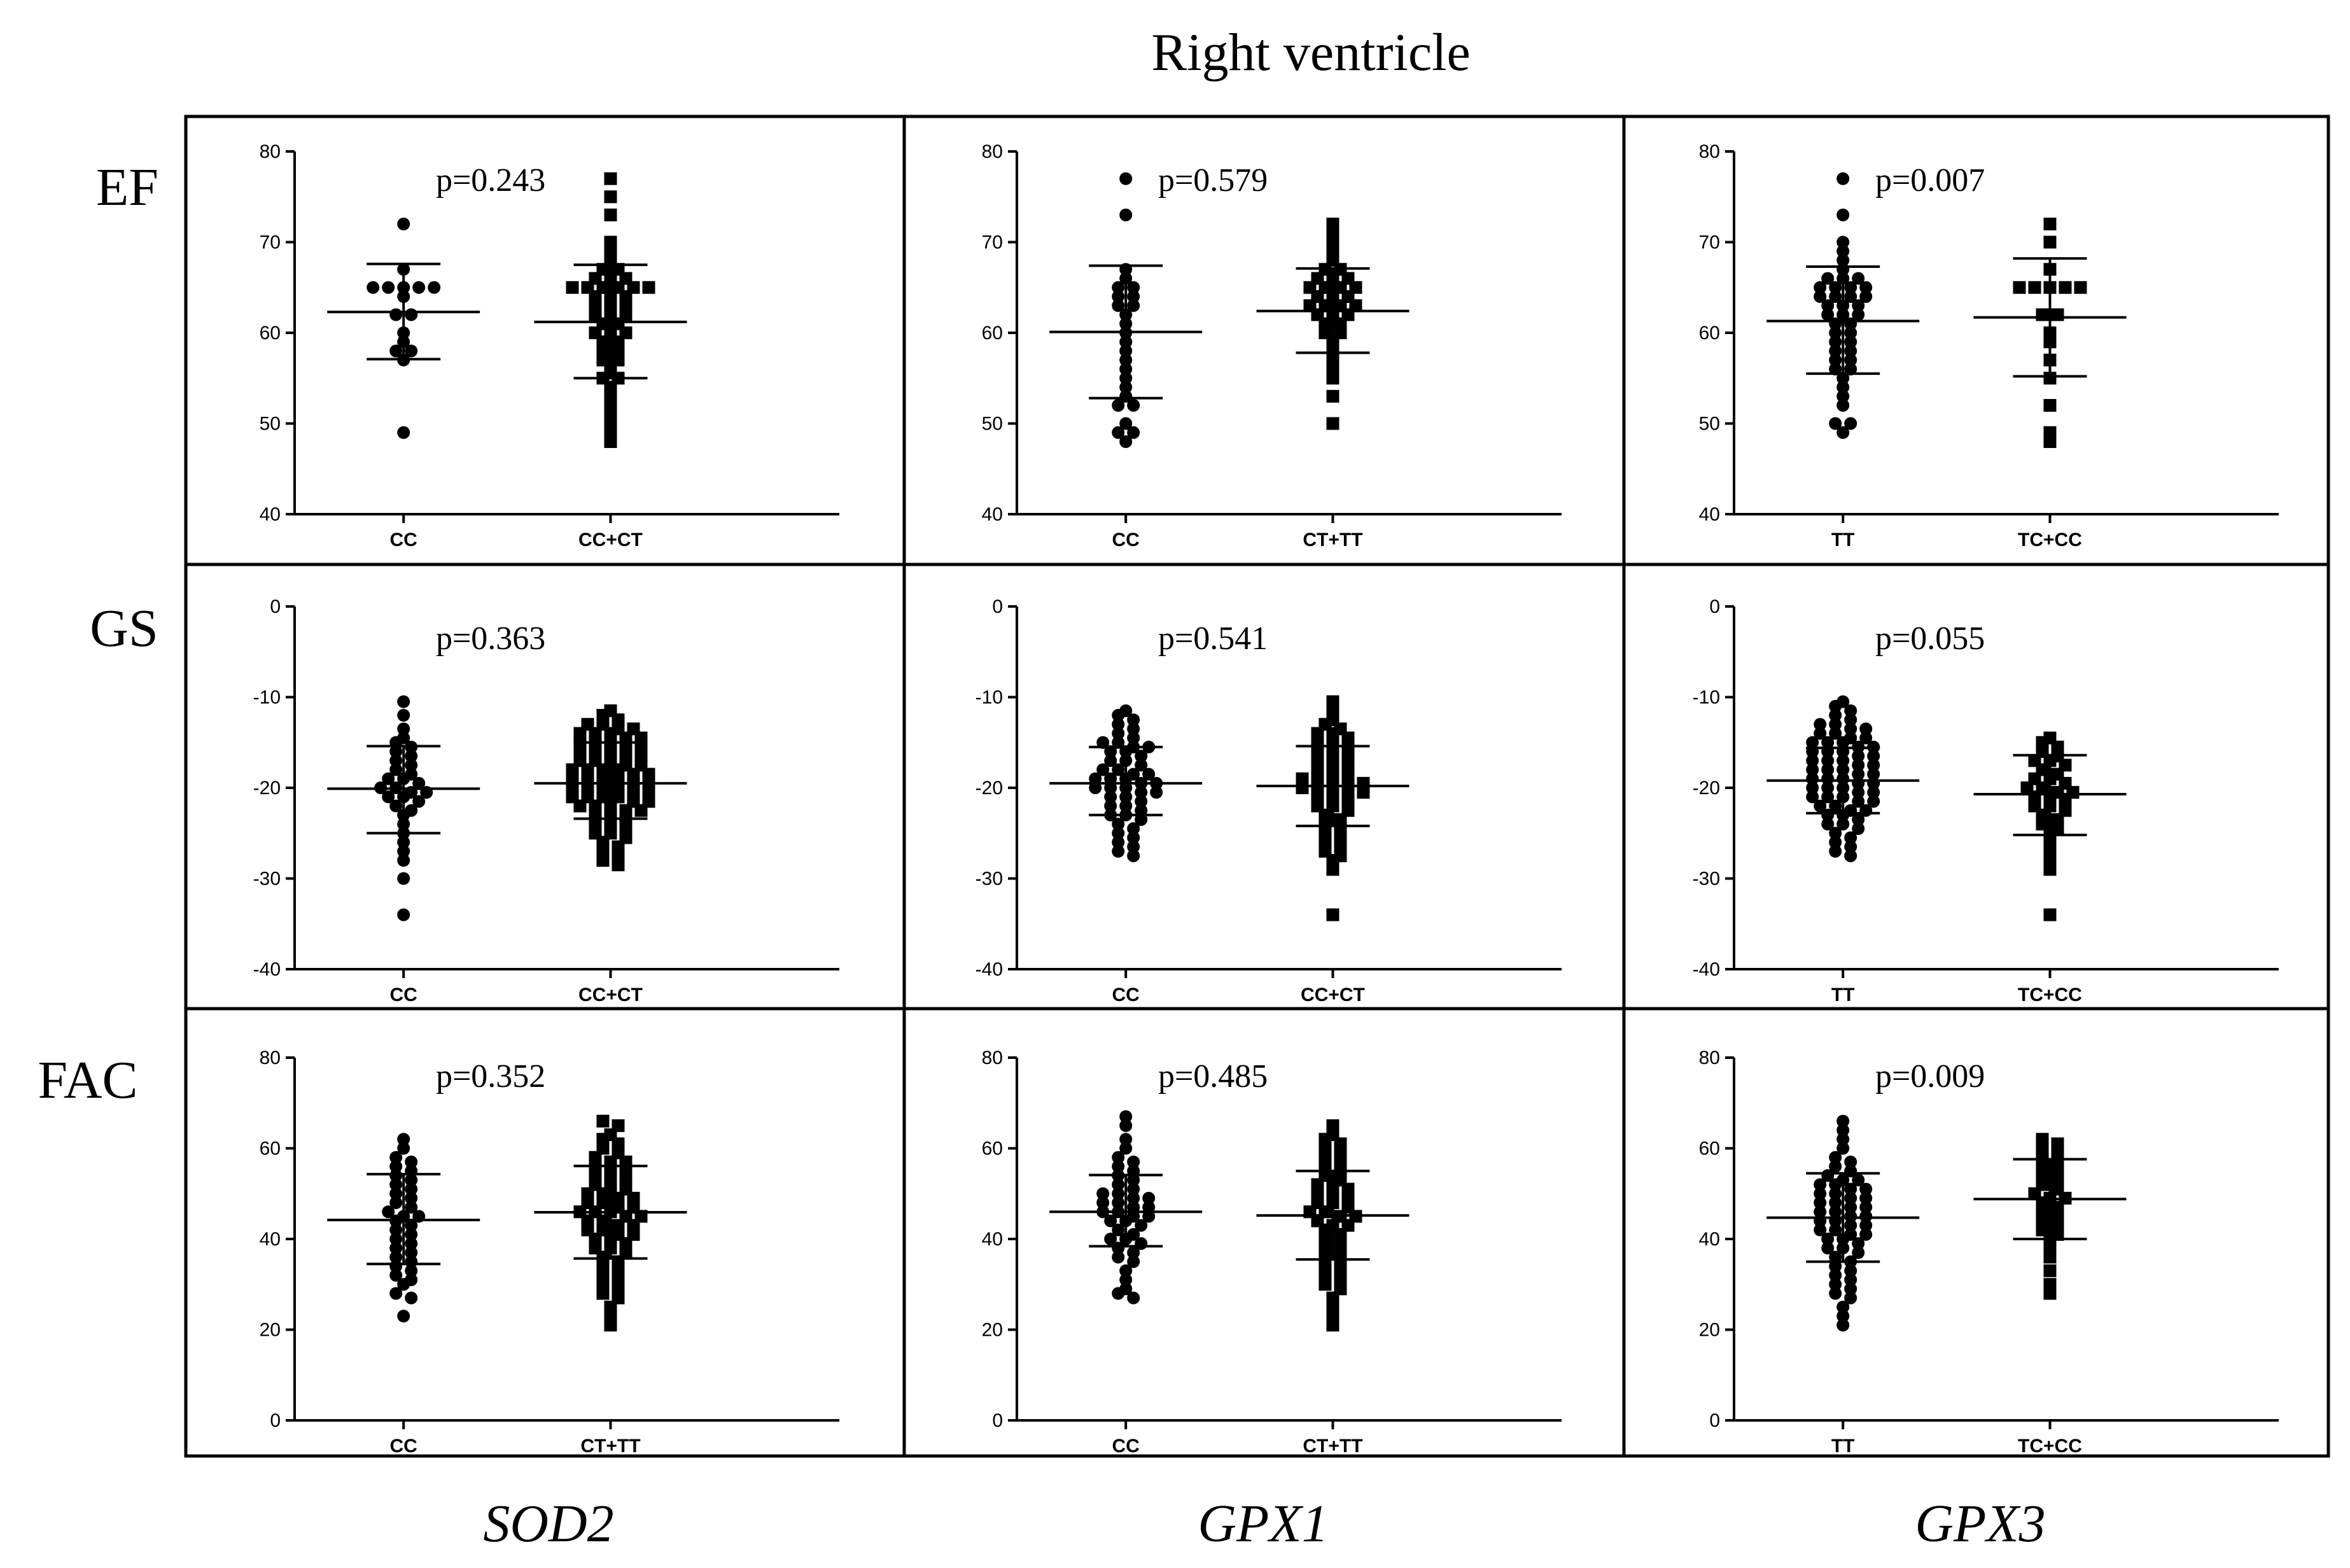 The height and width of the screenshot is (1568, 2350). Describe the element at coordinates (1709, 424) in the screenshot. I see `y-tick-label: 50` at that location.